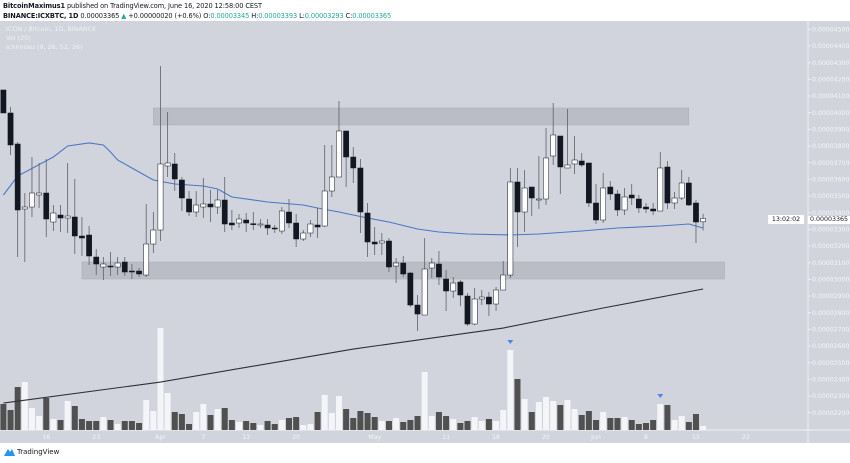 This screenshot has height=463, width=850. What do you see at coordinates (421, 116) in the screenshot?
I see `rectangle-zone` at bounding box center [421, 116].